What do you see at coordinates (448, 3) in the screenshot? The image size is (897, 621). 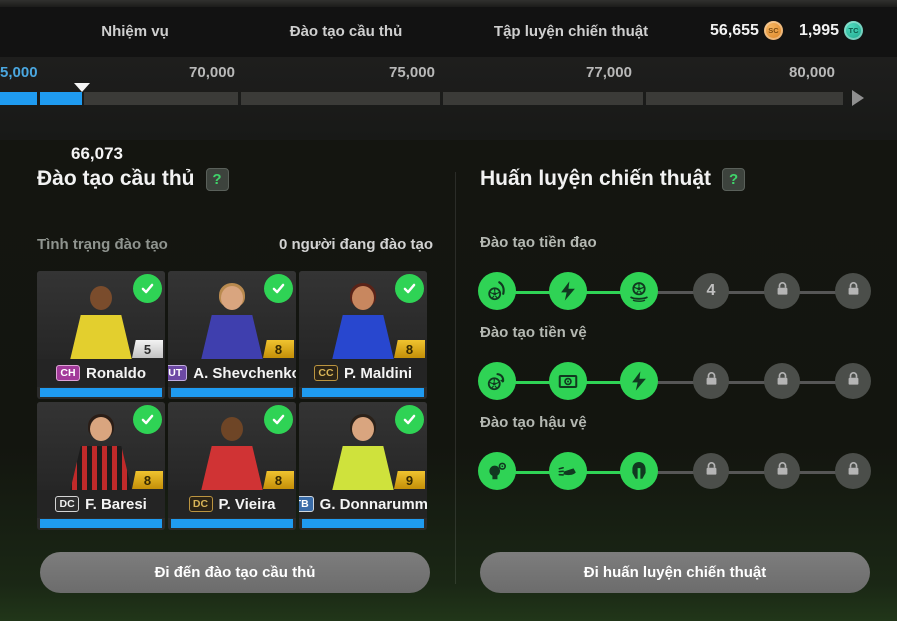 I see `top-edge-strip` at bounding box center [448, 3].